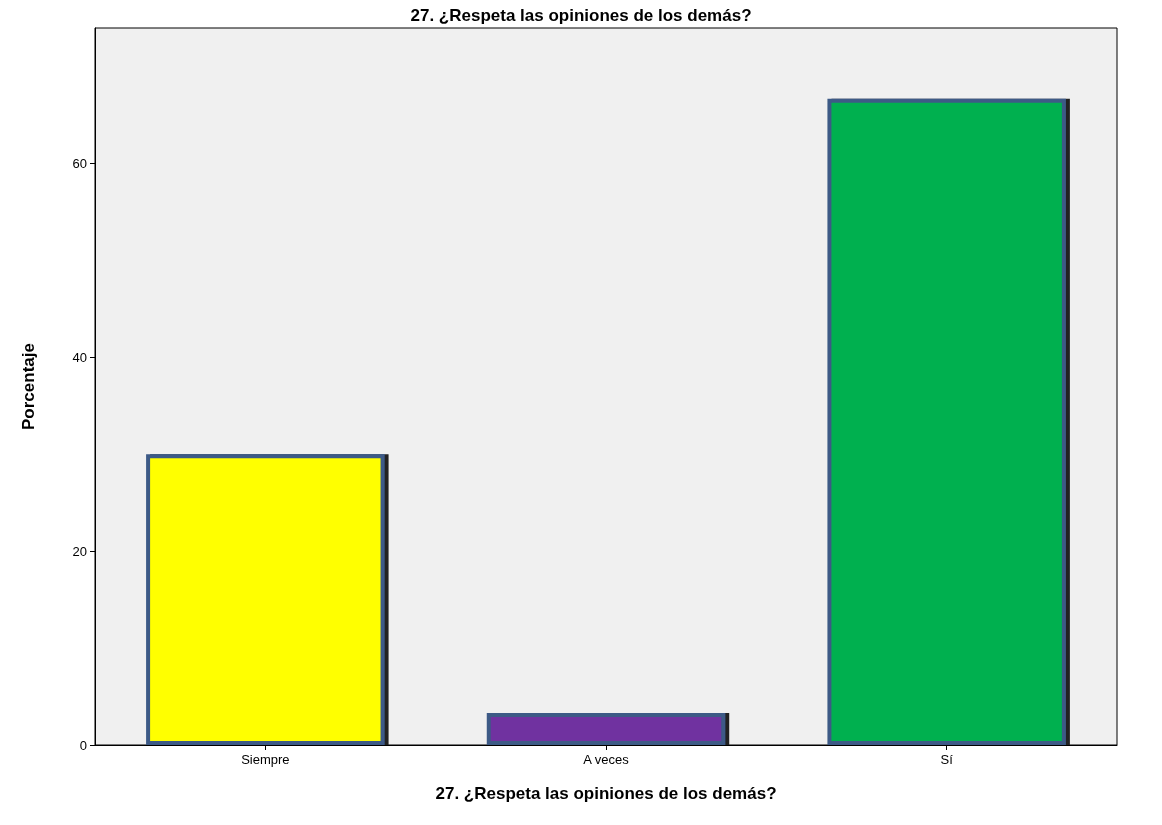  Describe the element at coordinates (79, 164) in the screenshot. I see `y-tick-label: 60` at that location.